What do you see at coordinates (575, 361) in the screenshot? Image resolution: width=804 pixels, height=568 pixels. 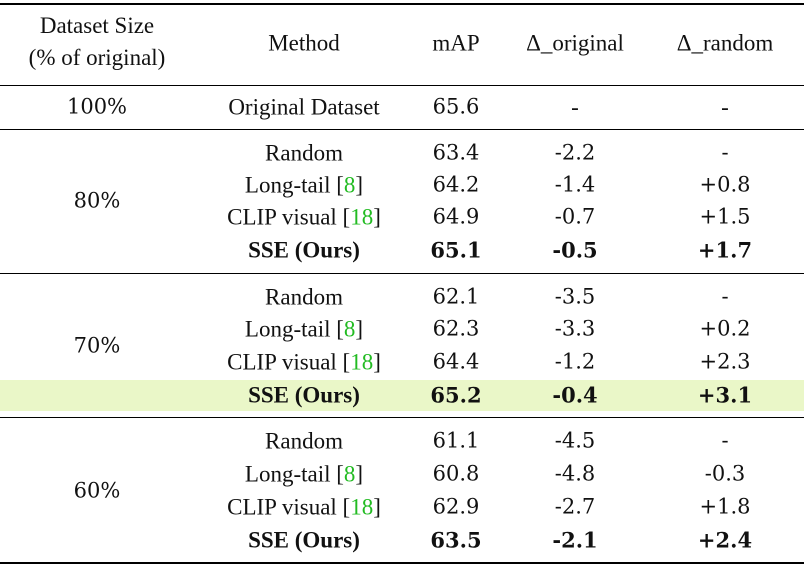 I see `delta-original-value: -1.2` at bounding box center [575, 361].